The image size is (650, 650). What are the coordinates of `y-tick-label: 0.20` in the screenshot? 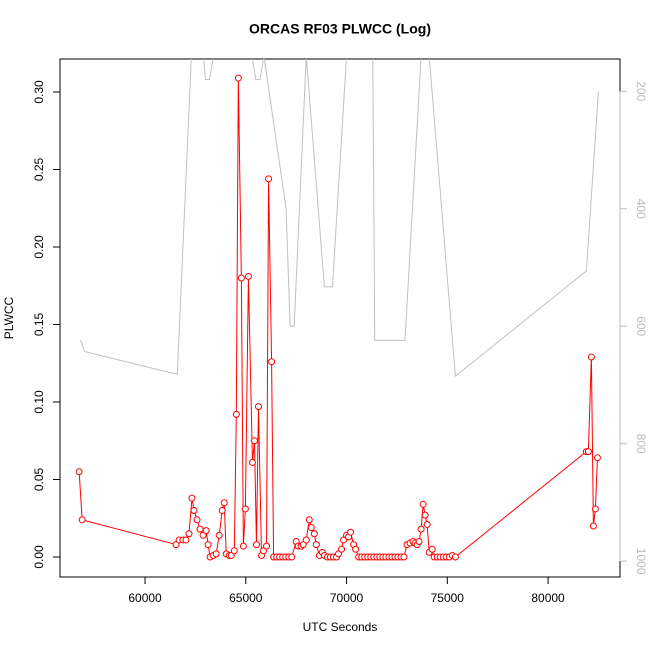 It's located at (39, 247).